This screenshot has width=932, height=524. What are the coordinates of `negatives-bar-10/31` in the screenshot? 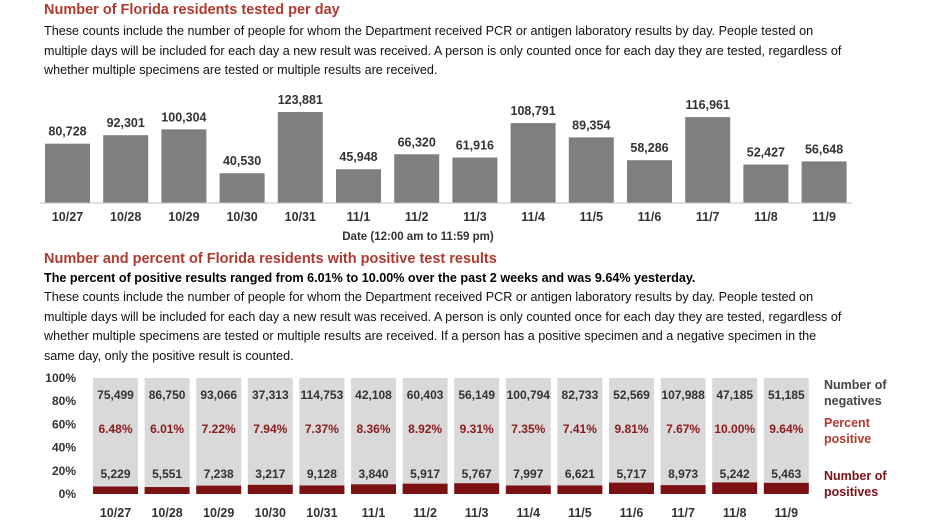 It's located at (322, 432).